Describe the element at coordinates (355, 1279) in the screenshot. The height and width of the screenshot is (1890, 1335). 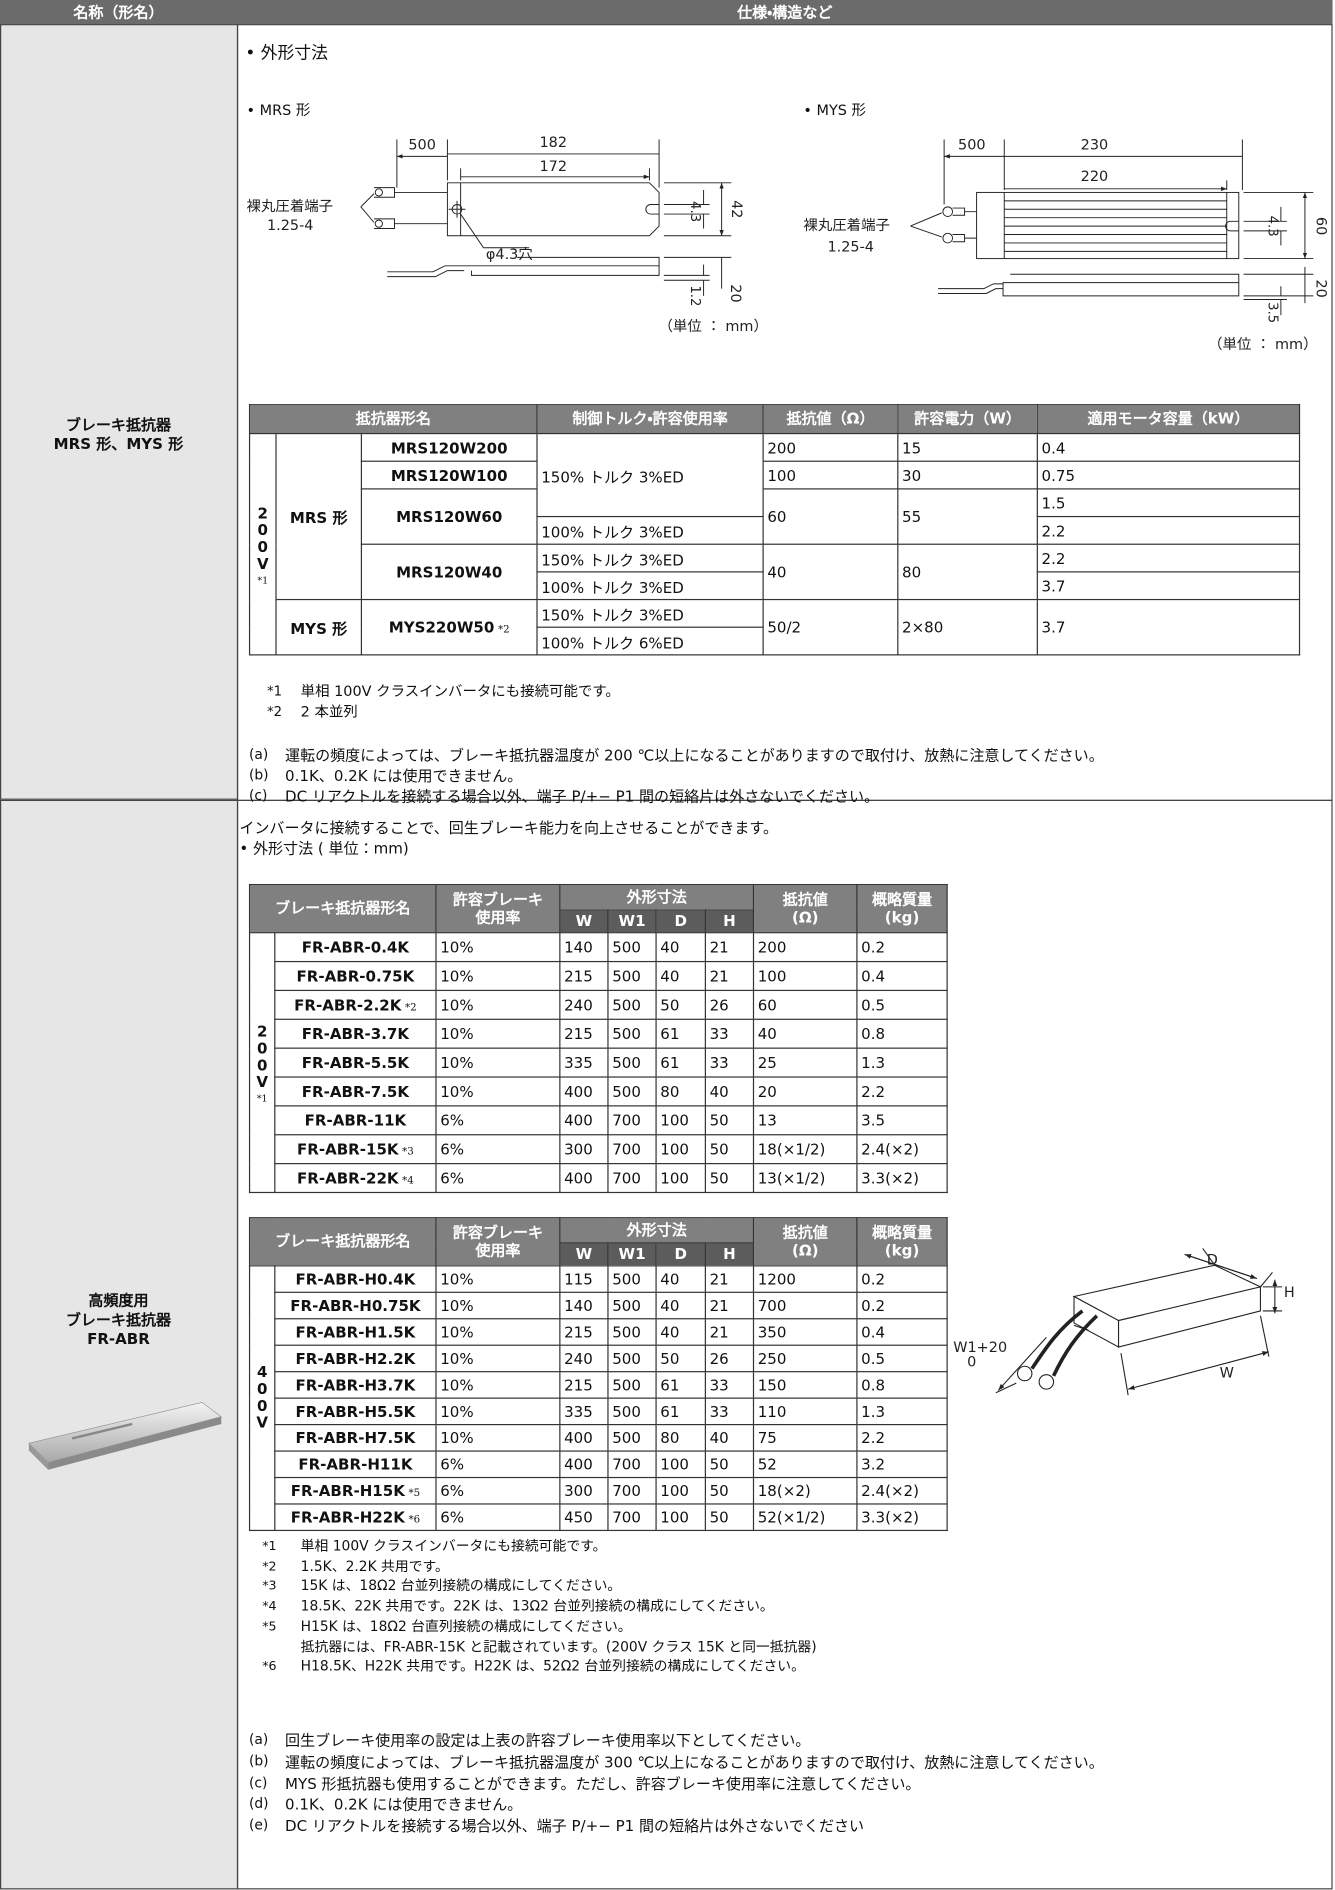
I see `model: FR-ABR-H0.4K` at that location.